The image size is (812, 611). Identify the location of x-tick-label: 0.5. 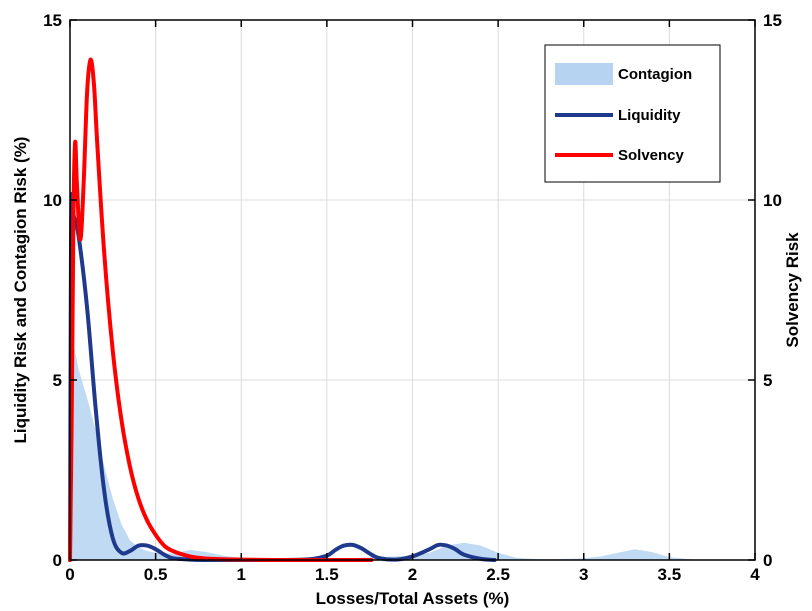
(156, 574).